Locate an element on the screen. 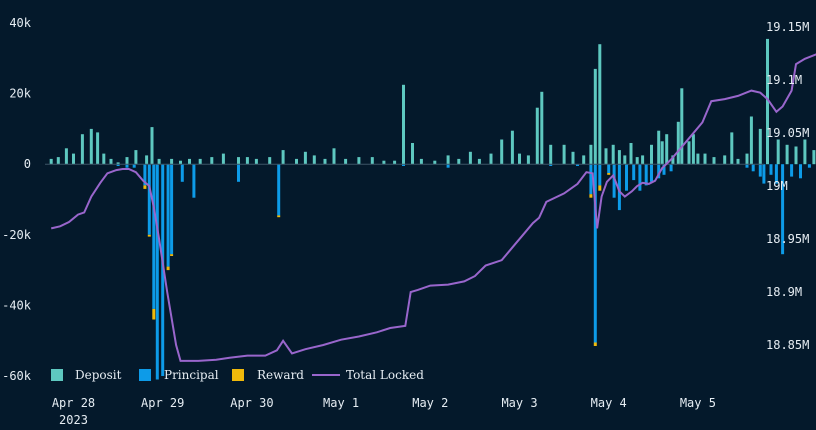 This screenshot has height=430, width=816. x-tick-label: May 2 is located at coordinates (430, 403).